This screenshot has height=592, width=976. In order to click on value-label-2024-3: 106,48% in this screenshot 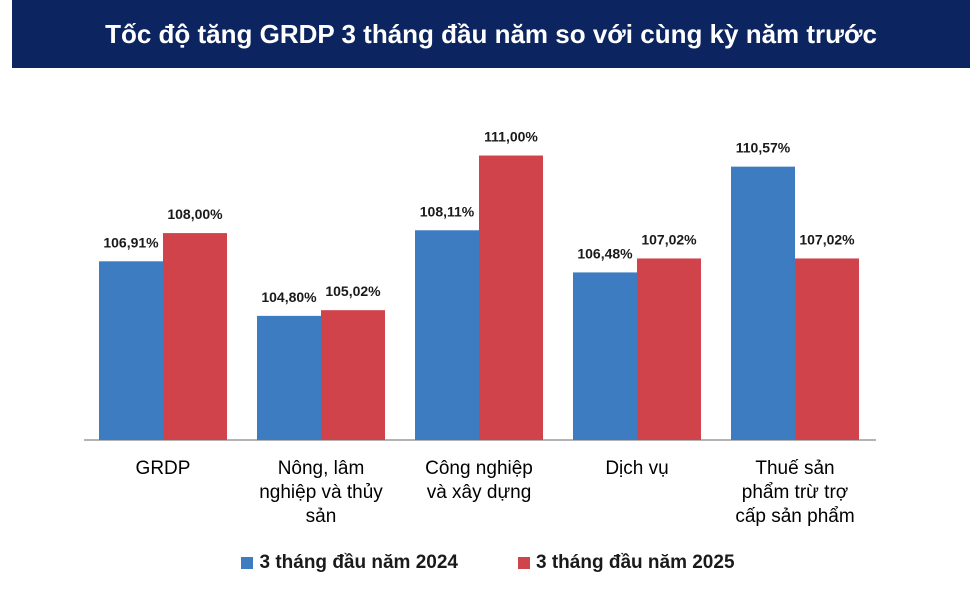, I will do `click(605, 253)`.